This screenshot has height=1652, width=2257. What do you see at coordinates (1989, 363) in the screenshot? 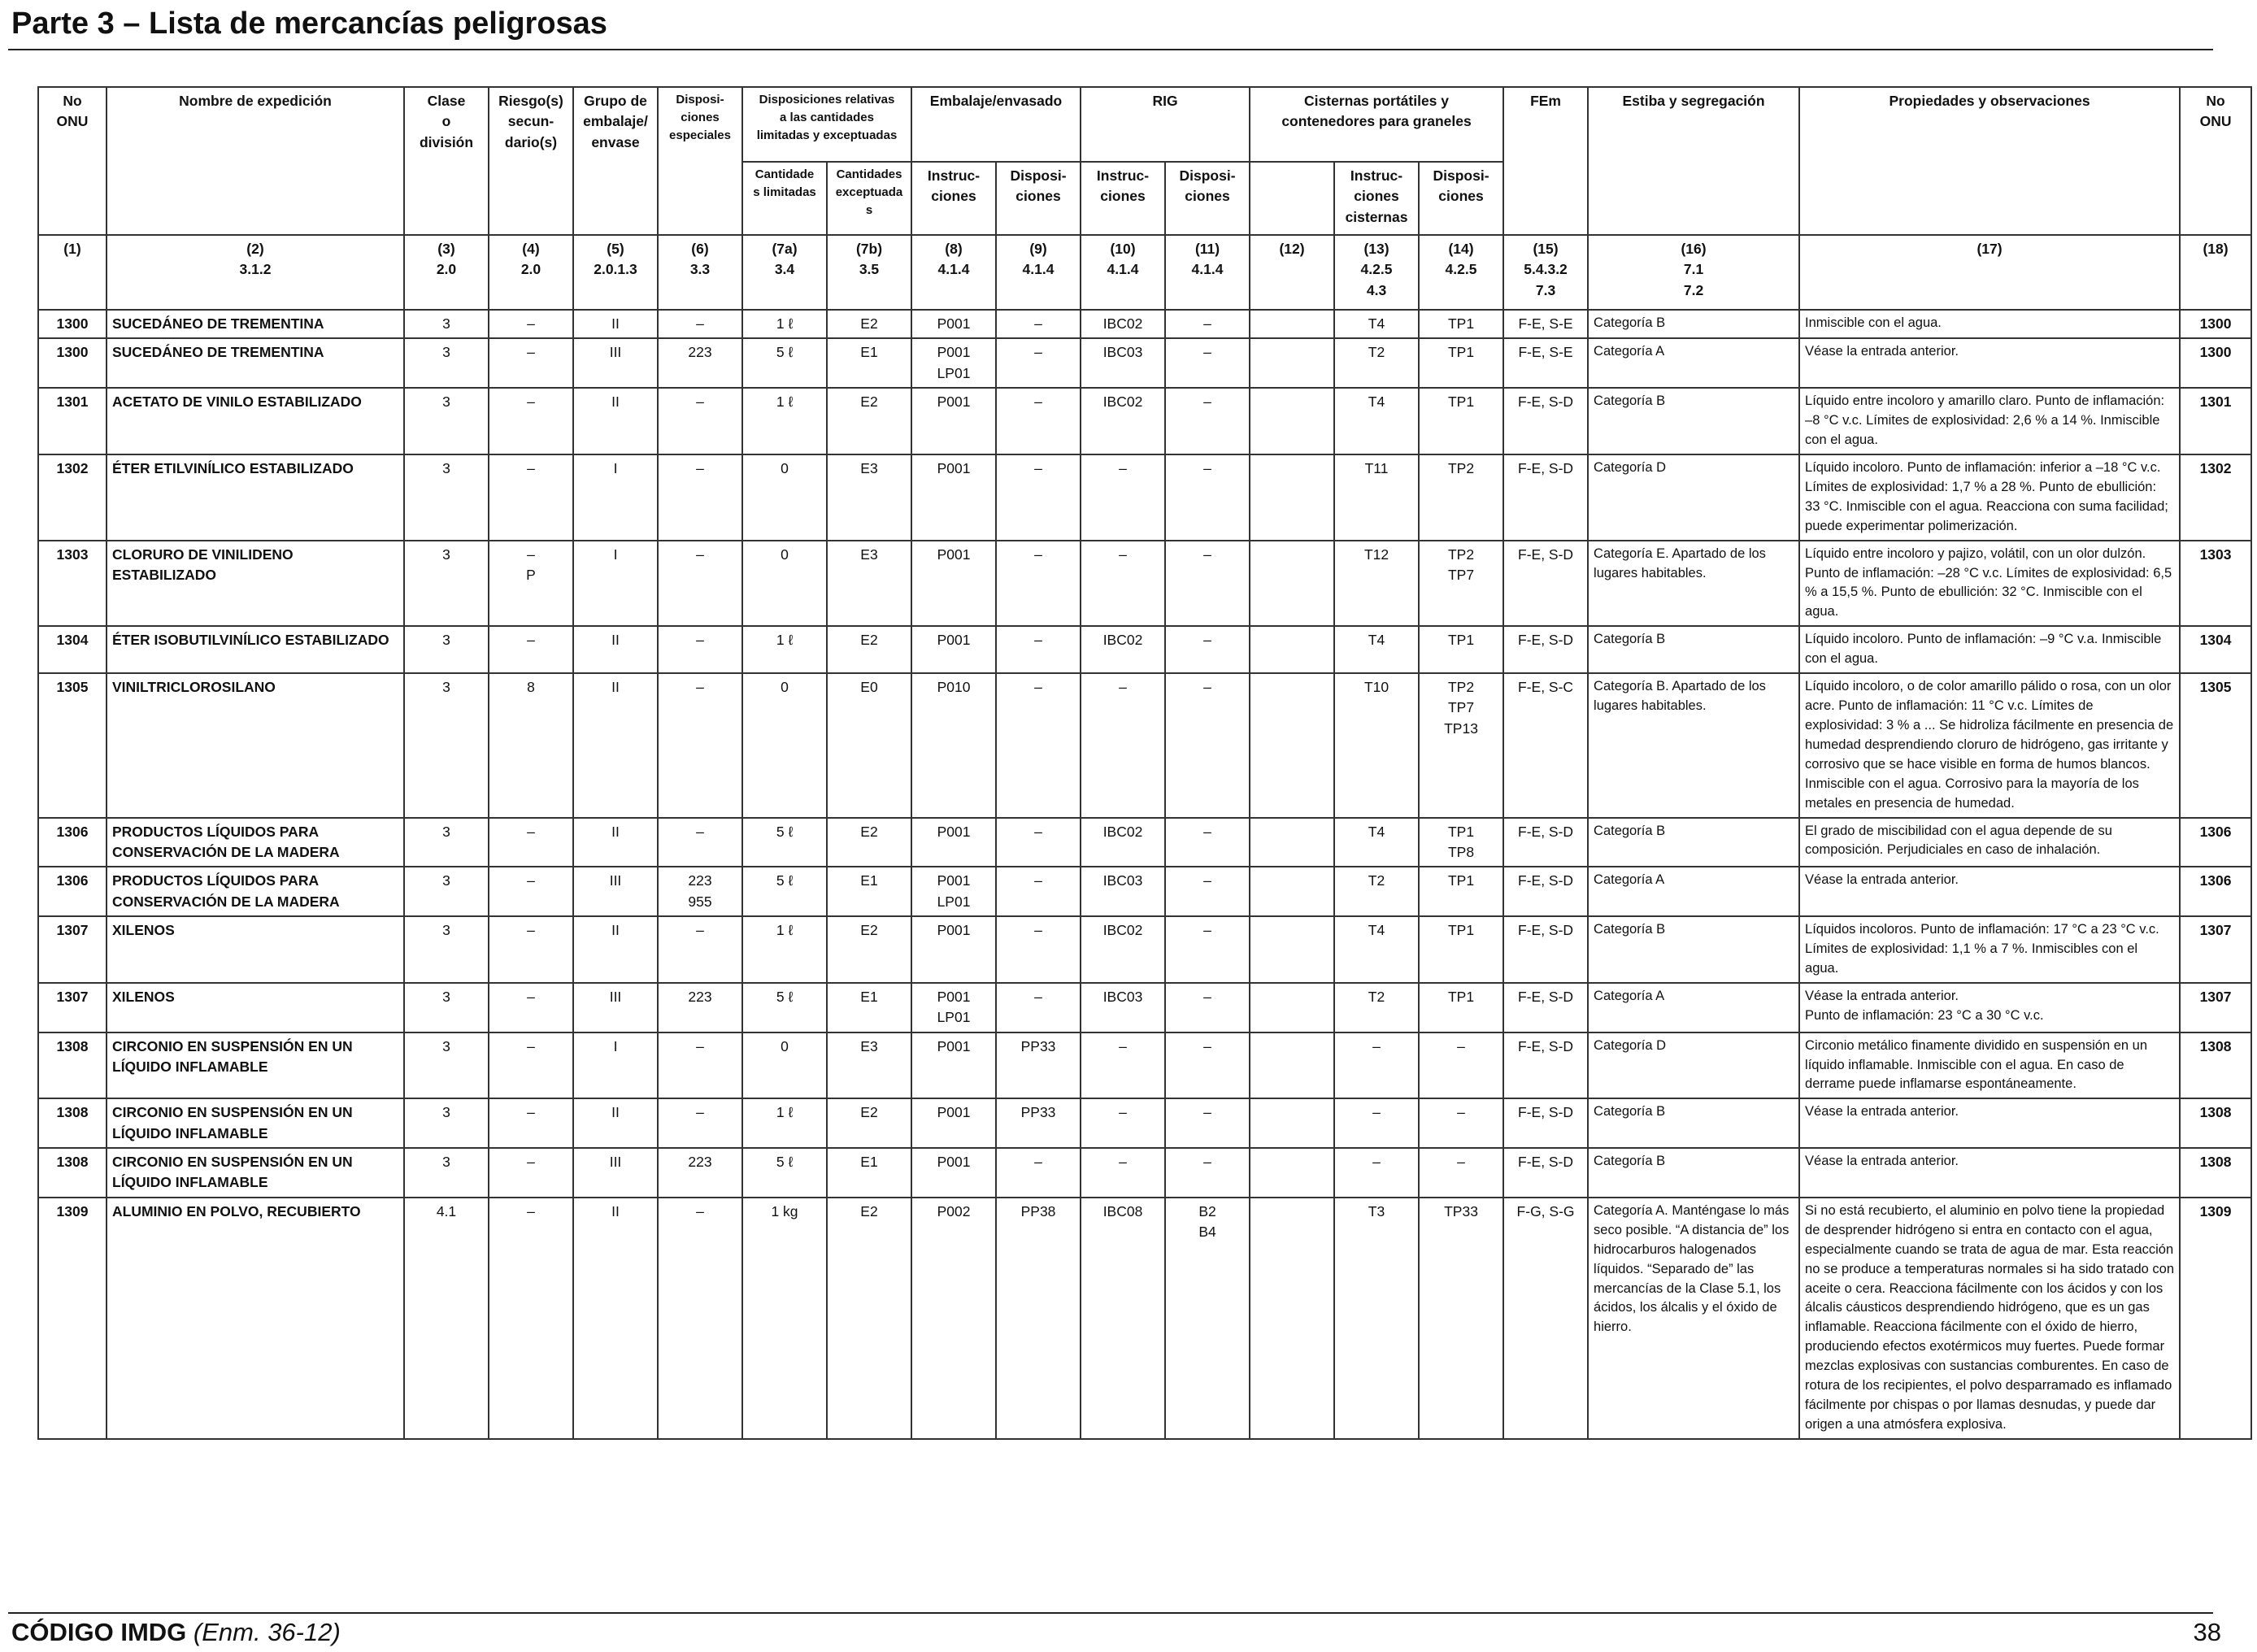
I see `cell-properties: Véase la entrada anterior.` at bounding box center [1989, 363].